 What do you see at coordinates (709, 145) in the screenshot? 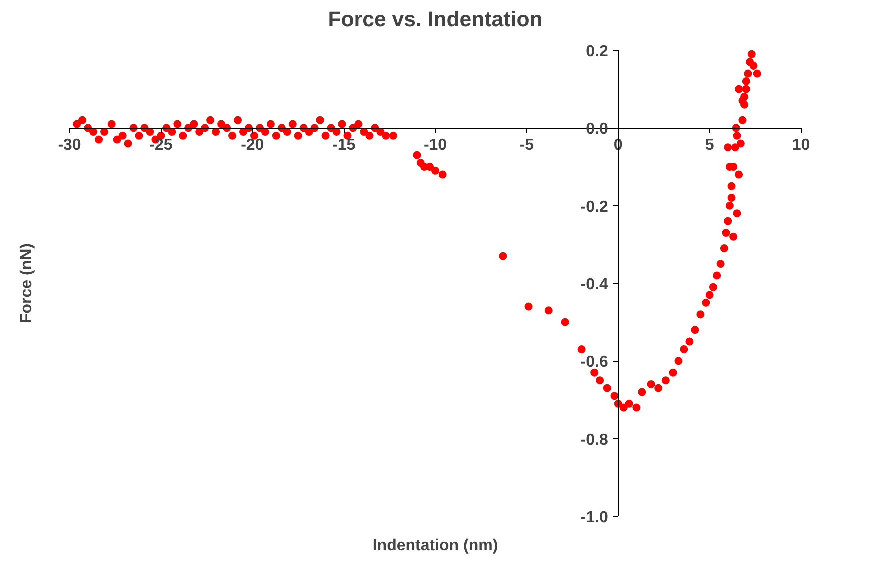
I see `x-tick-label: 5` at bounding box center [709, 145].